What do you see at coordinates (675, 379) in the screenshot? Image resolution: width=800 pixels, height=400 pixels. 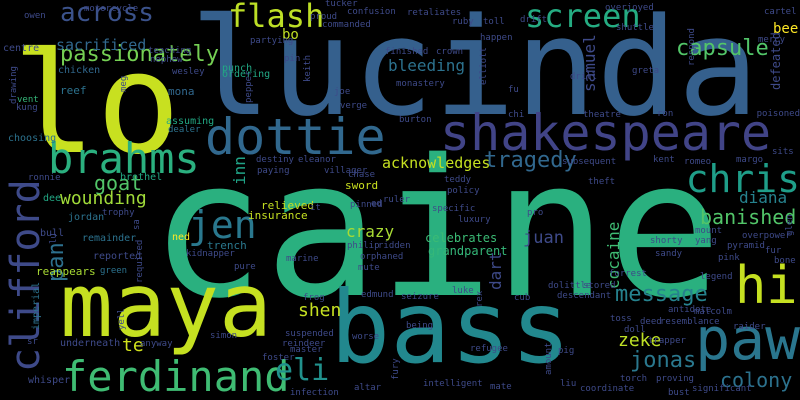 I see `cloud-word-proving: proving` at bounding box center [675, 379].